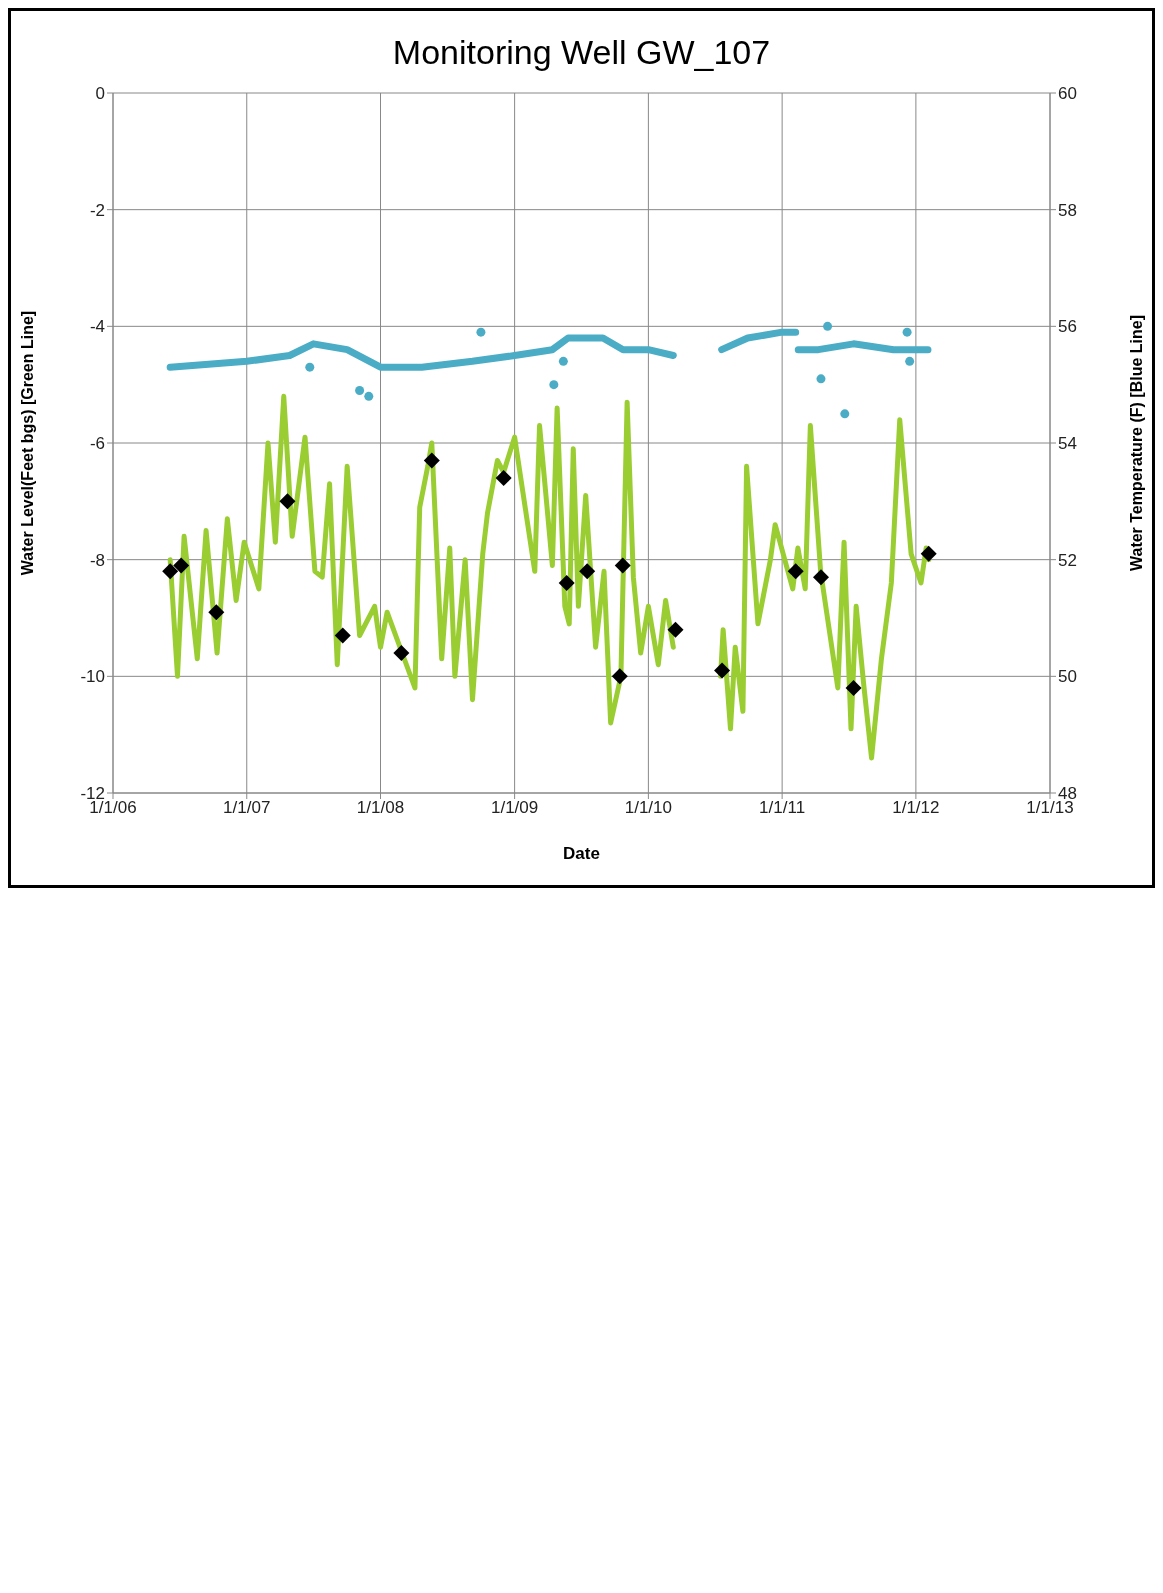  I want to click on x-tick-label: 1/1/11, so click(782, 808).